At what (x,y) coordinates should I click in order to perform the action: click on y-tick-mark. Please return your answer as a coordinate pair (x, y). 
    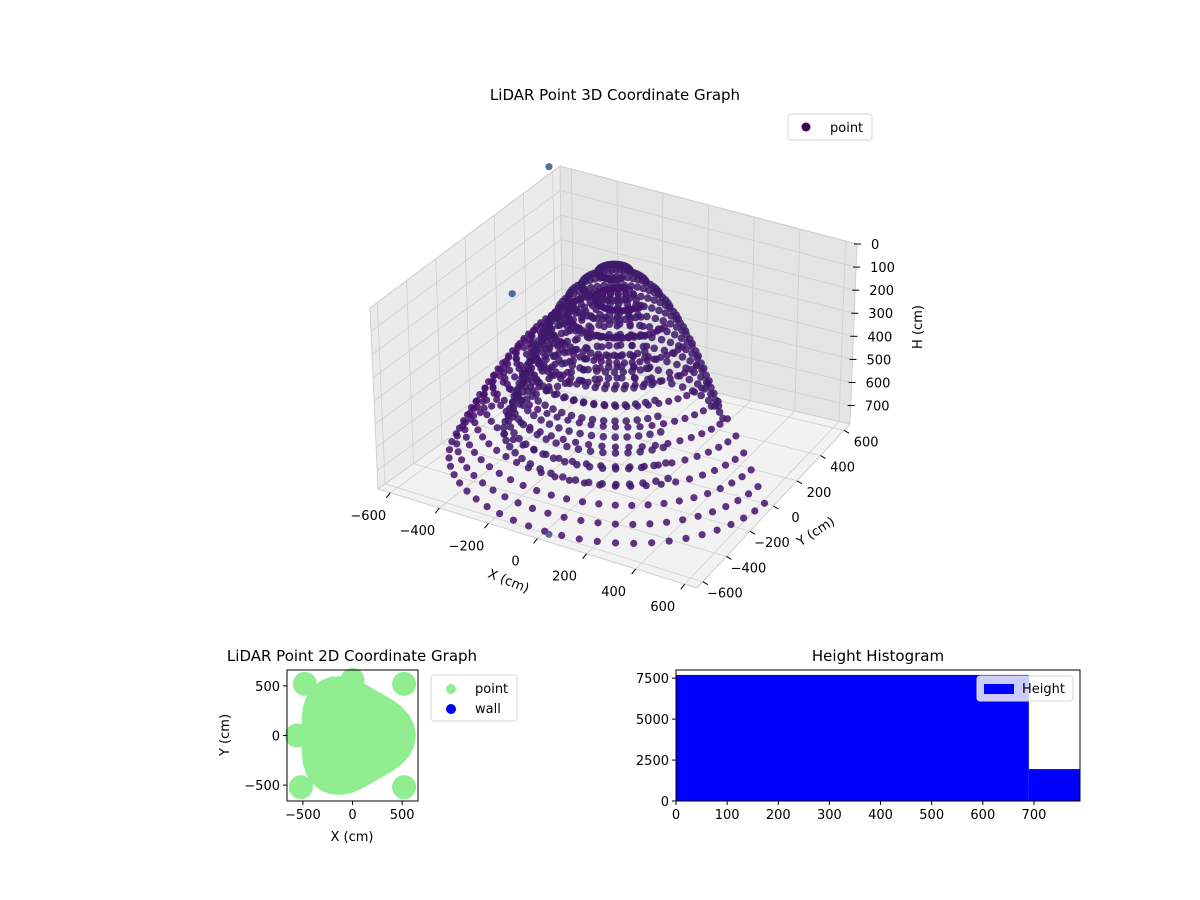
    Looking at the image, I should click on (823, 457).